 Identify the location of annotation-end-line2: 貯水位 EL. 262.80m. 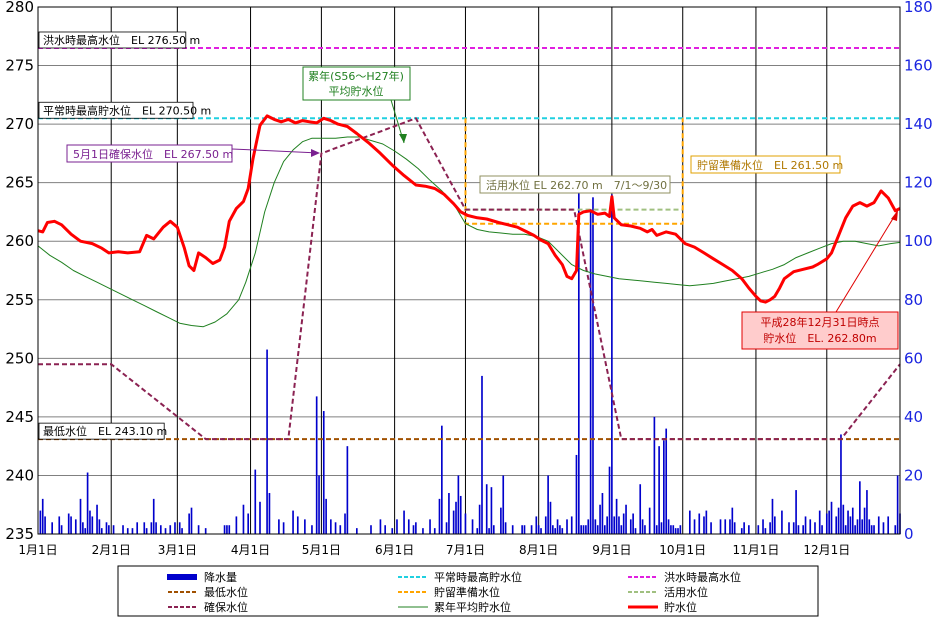
(819, 338).